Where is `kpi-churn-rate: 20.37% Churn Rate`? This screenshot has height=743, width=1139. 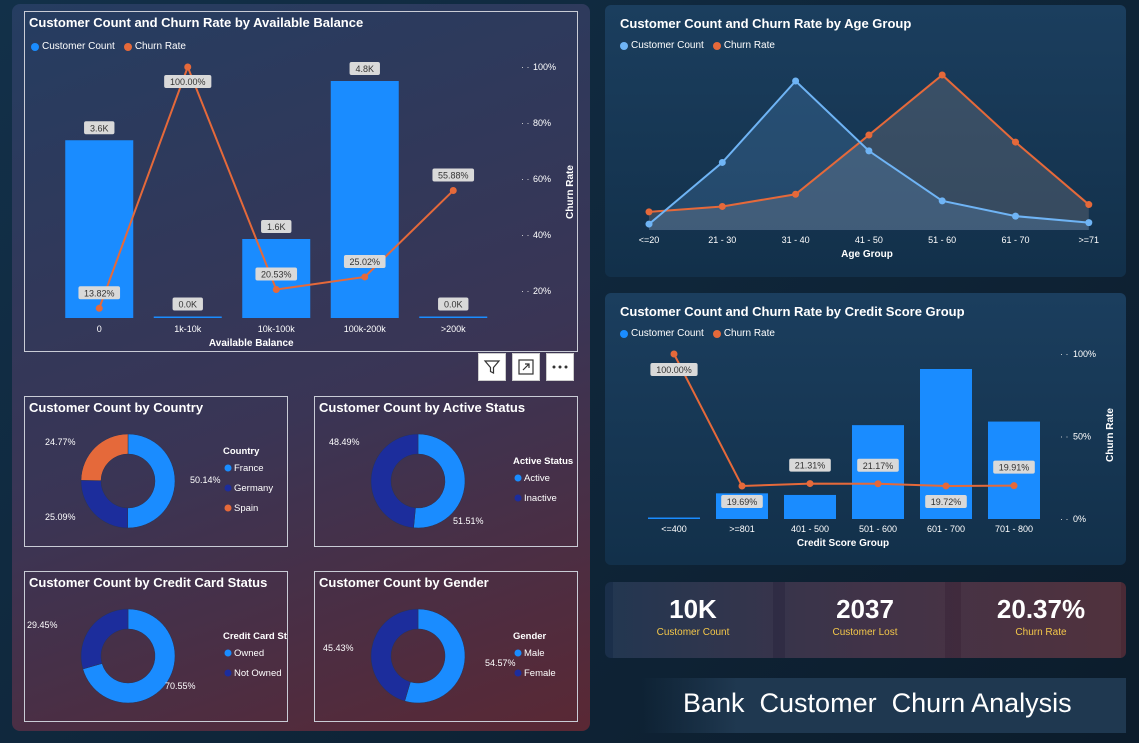 kpi-churn-rate: 20.37% Churn Rate is located at coordinates (1041, 620).